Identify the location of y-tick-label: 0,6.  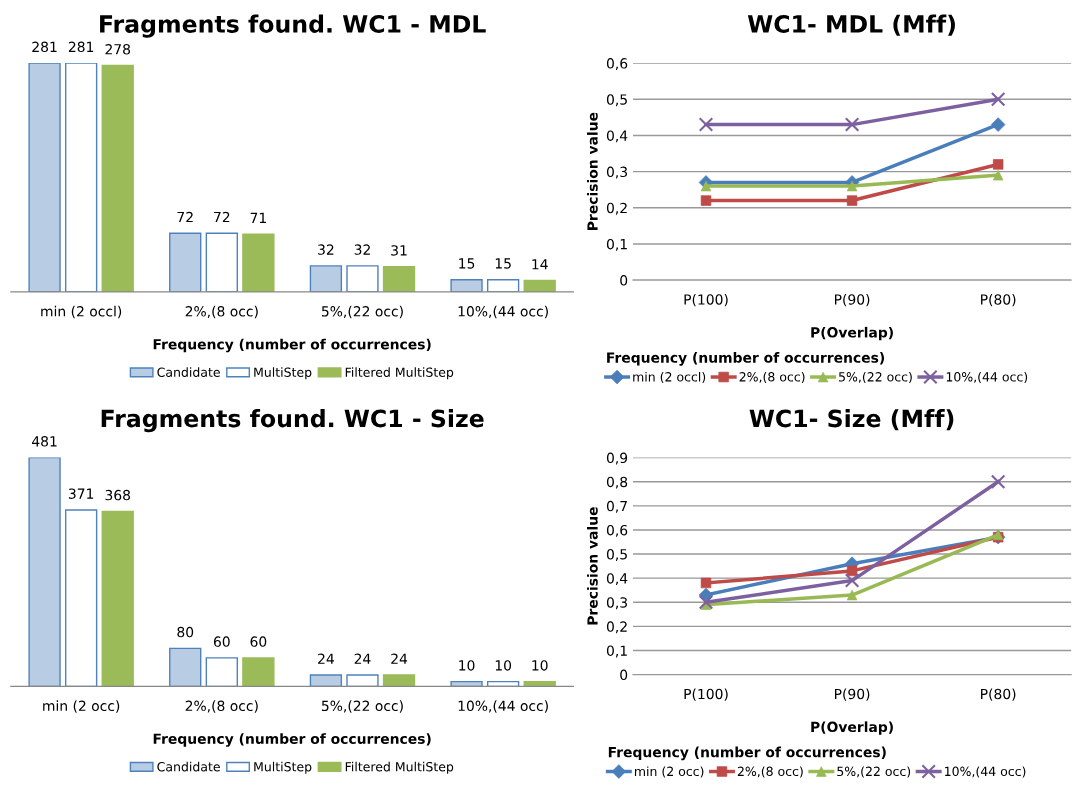
(617, 64).